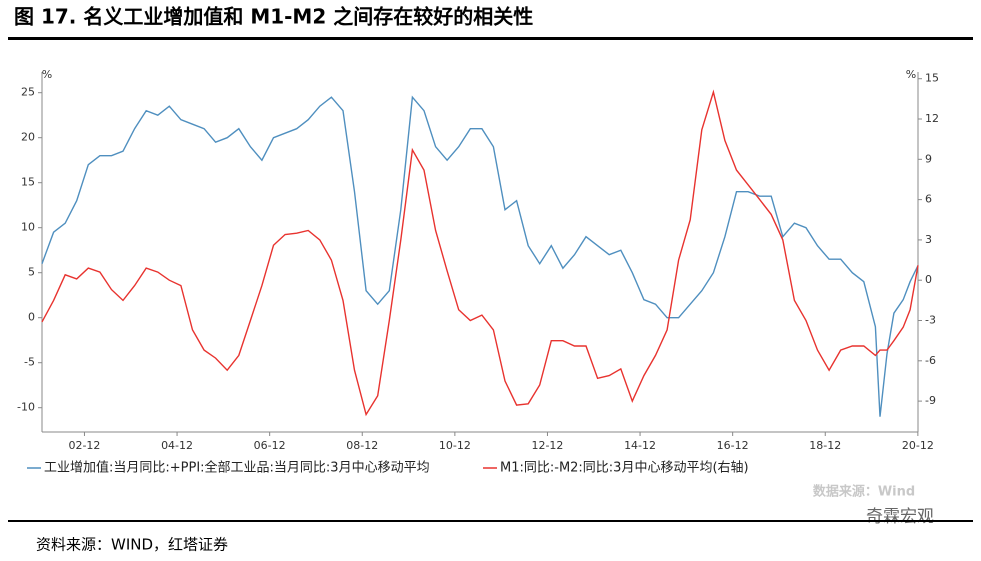 Image resolution: width=981 pixels, height=561 pixels. I want to click on x-tick-label: 08-12, so click(362, 445).